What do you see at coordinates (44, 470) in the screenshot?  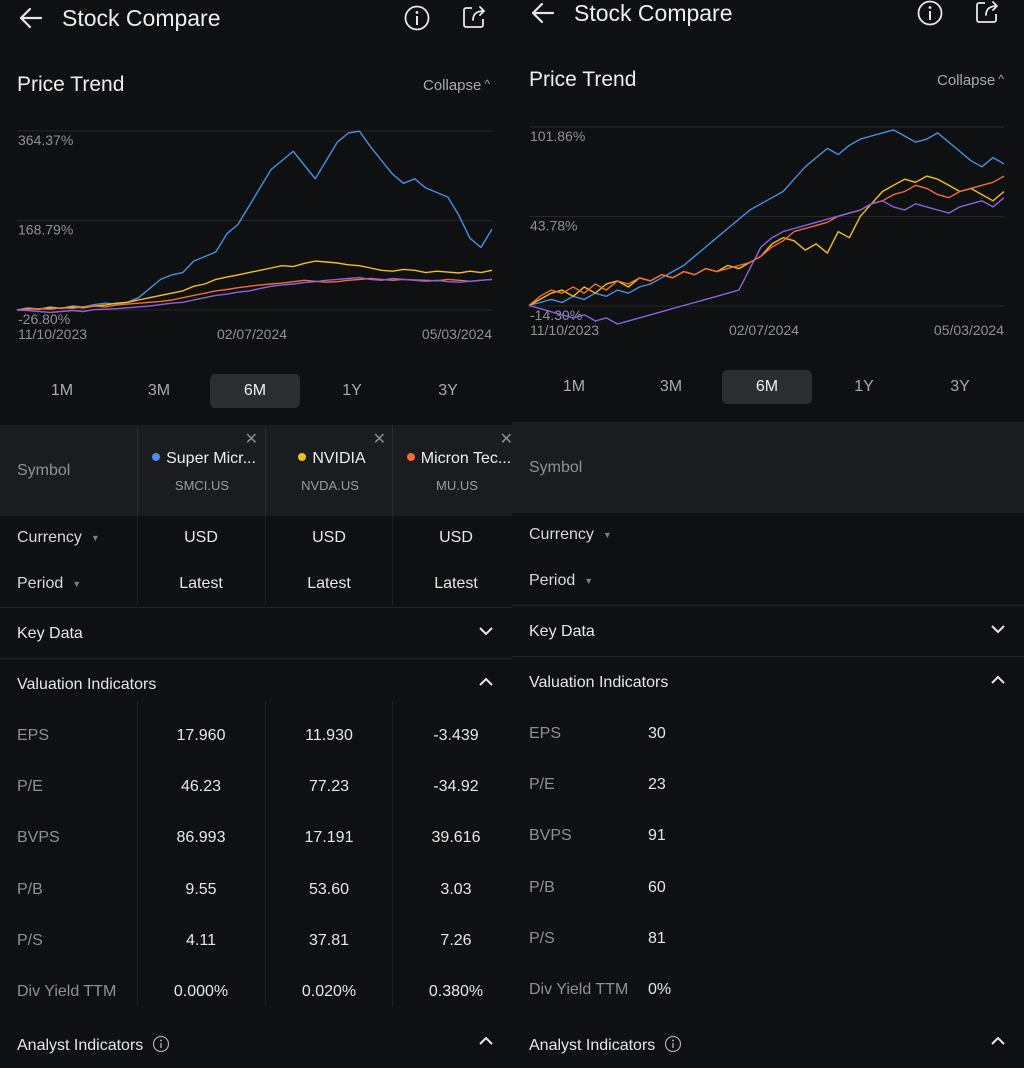 I see `symbol-label: Symbol` at bounding box center [44, 470].